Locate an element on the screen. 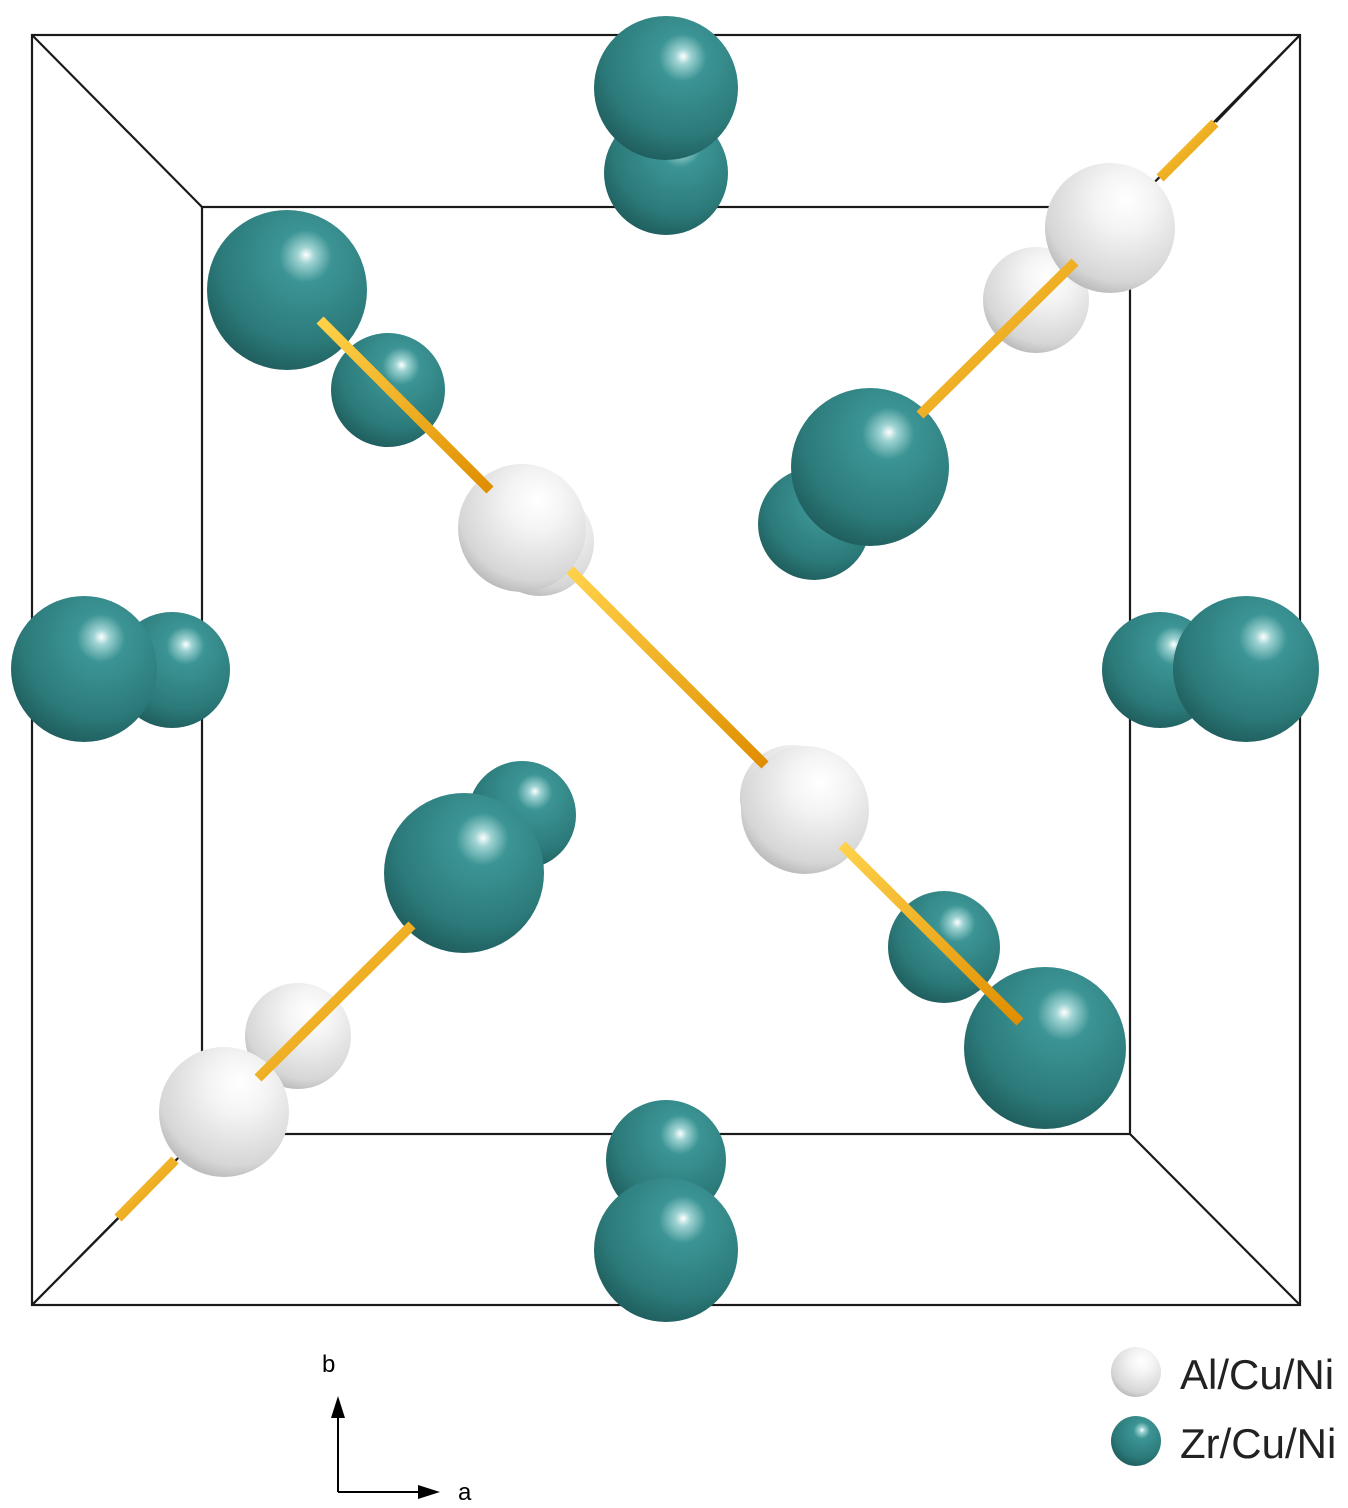 The image size is (1348, 1508). legend-label-al-cu-ni: Al/Cu/Ni is located at coordinates (1257, 1374).